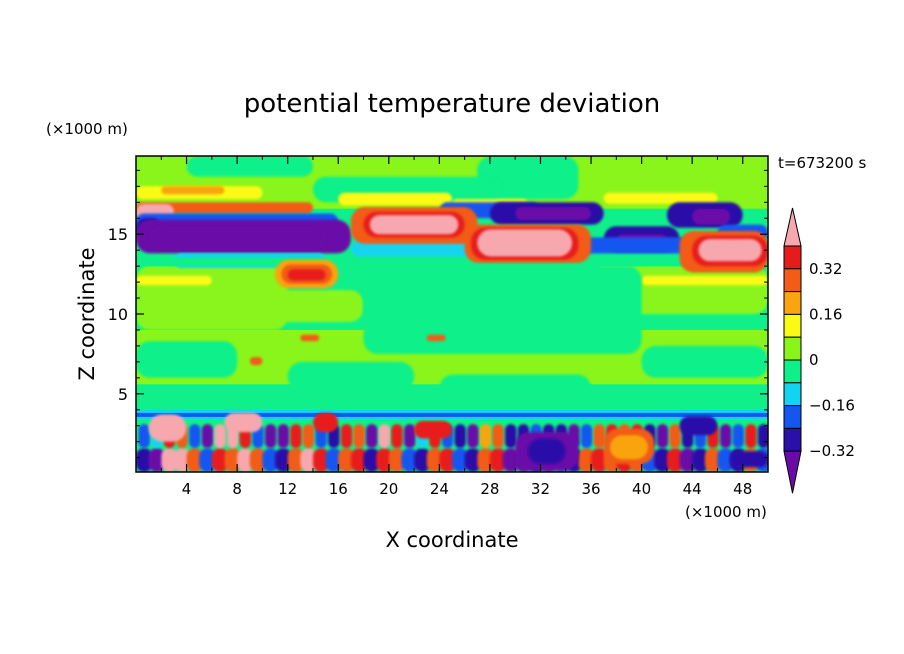  Describe the element at coordinates (118, 234) in the screenshot. I see `y-tick-label: 15` at that location.